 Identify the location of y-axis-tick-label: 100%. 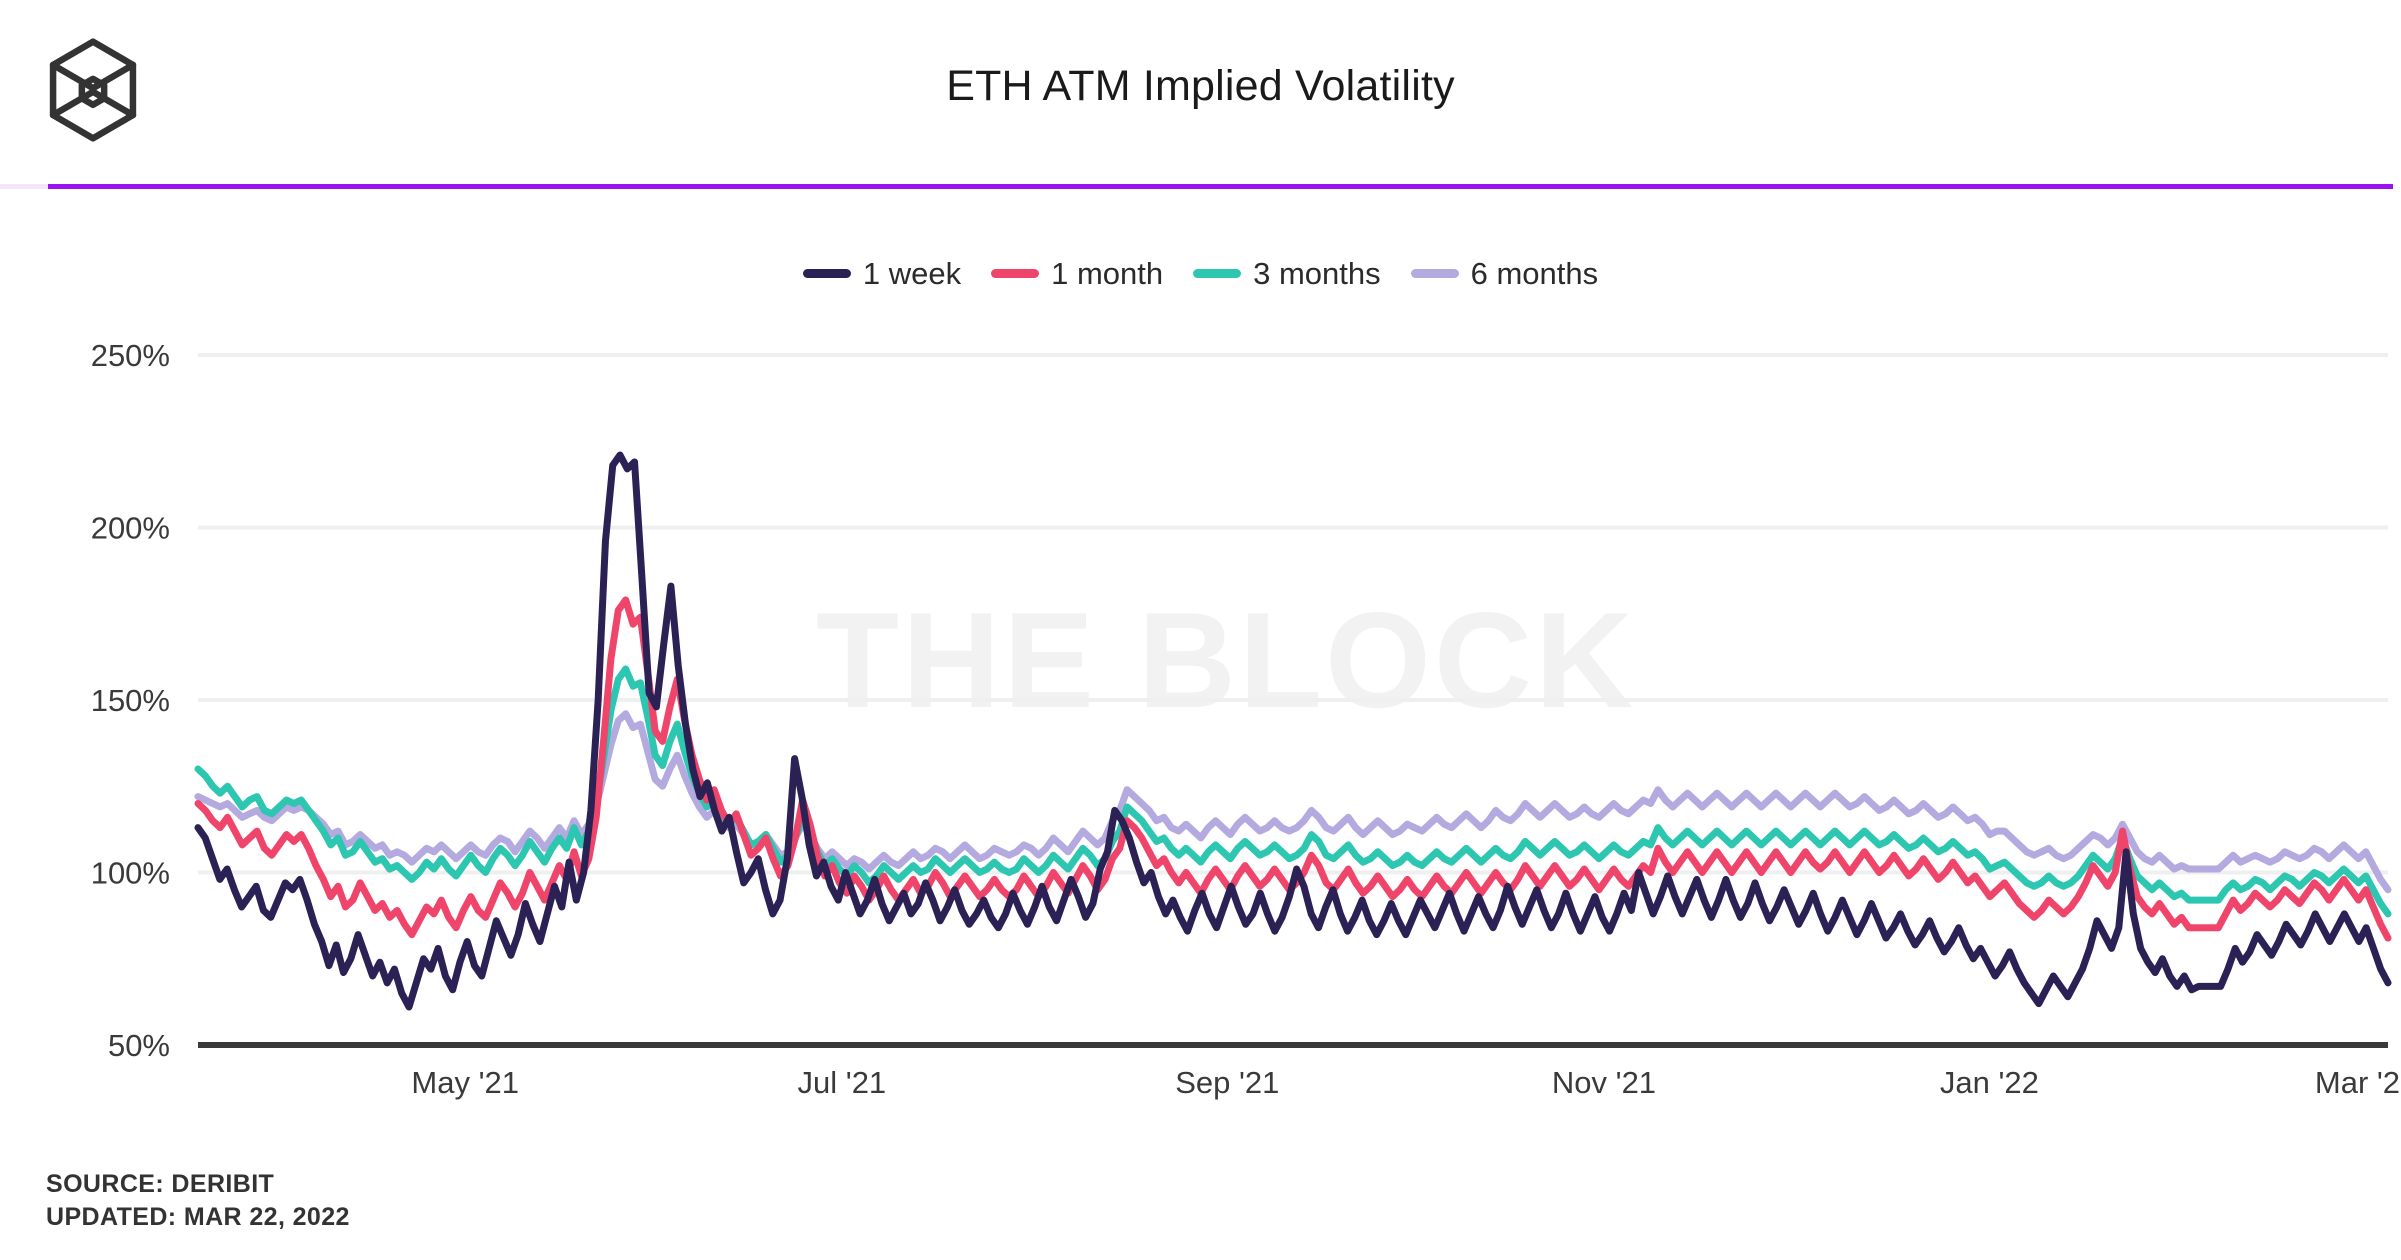
(130, 873).